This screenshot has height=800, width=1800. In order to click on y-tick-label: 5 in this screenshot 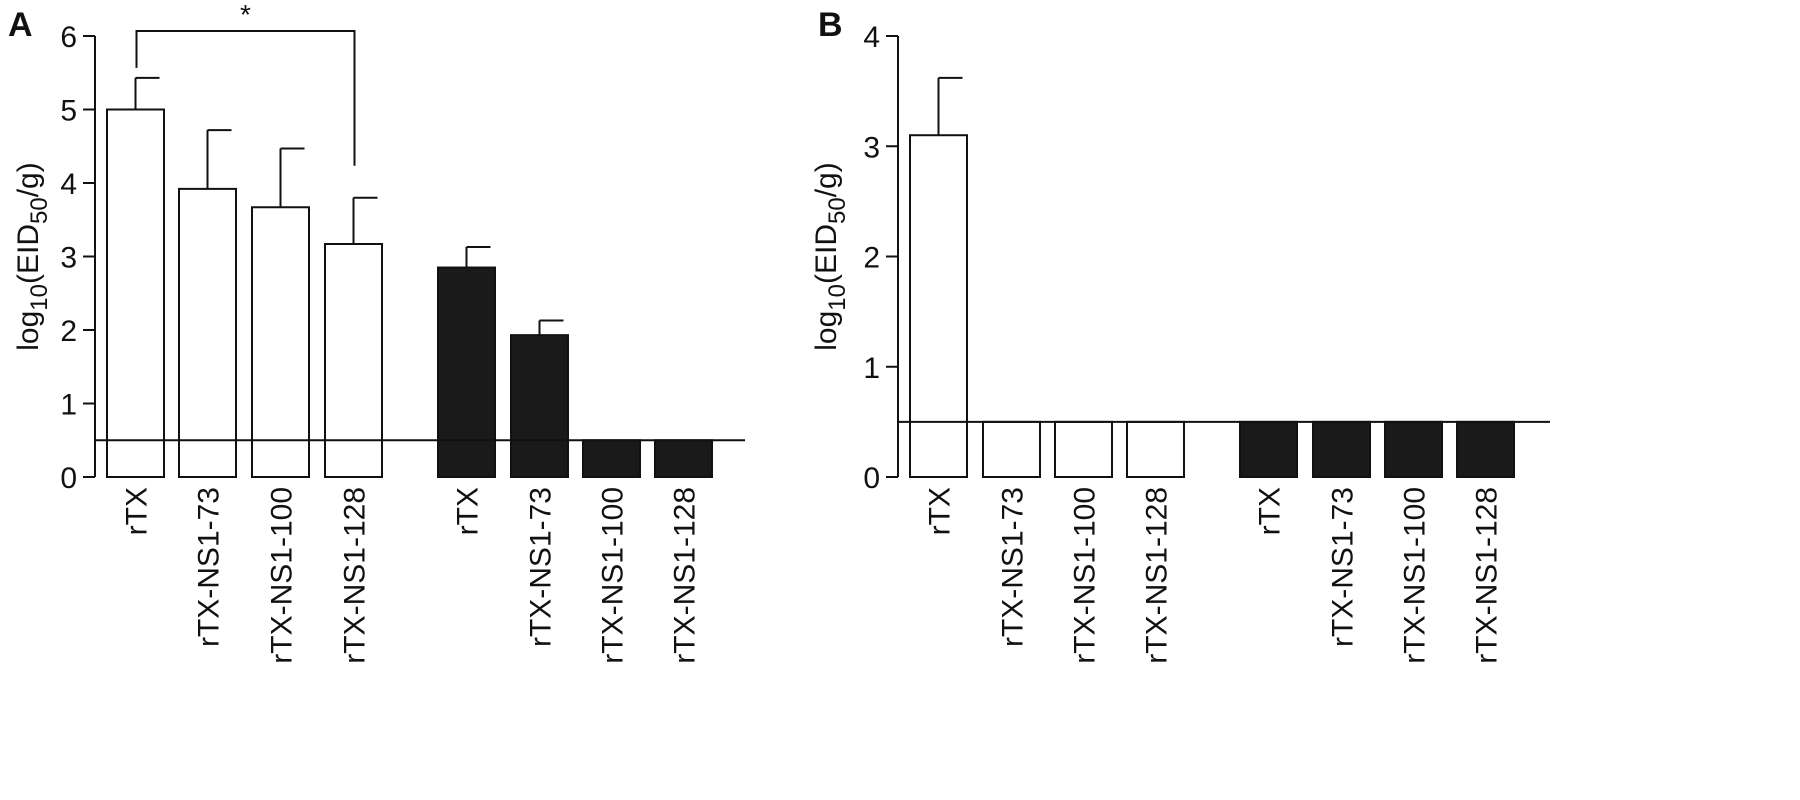, I will do `click(68, 111)`.